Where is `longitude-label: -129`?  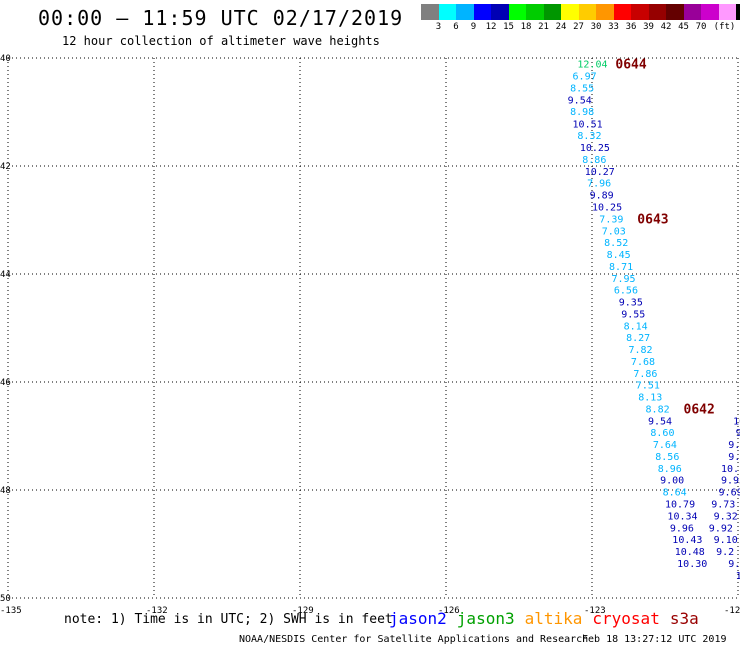
longitude-label: -129 is located at coordinates (303, 611).